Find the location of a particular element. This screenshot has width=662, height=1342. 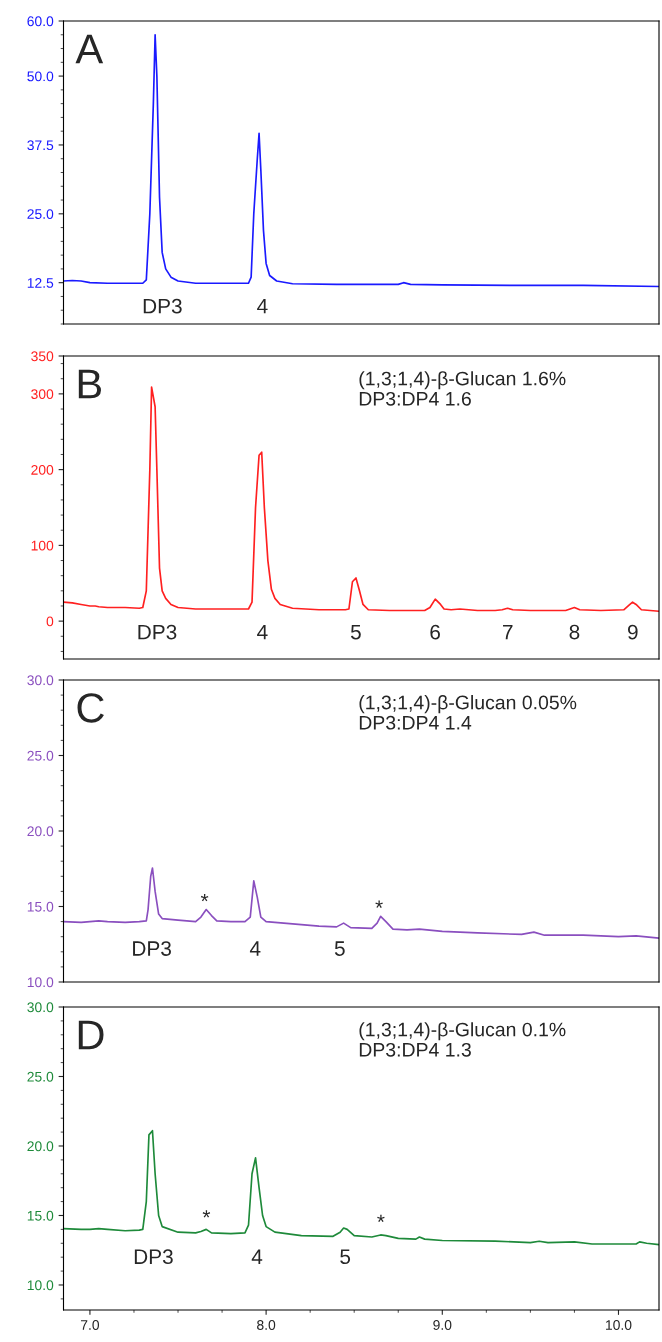

x-tick-label: 8.0 is located at coordinates (266, 1325).